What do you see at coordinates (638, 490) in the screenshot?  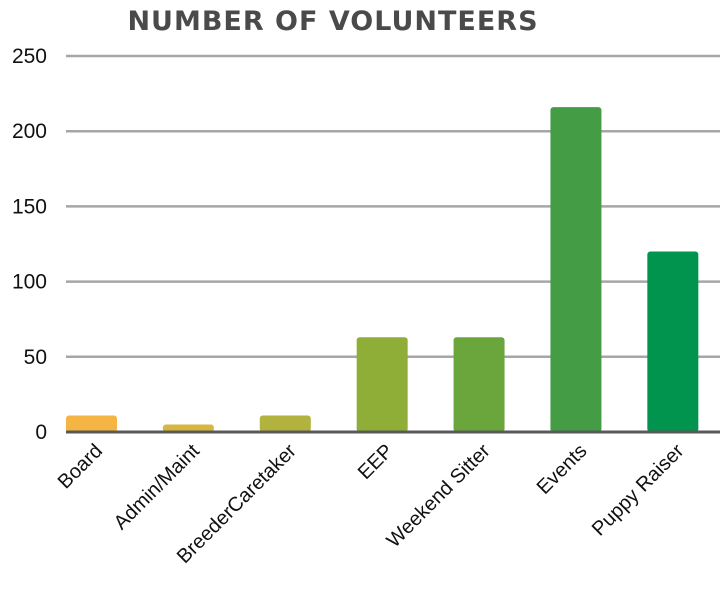 I see `x-tick-label-puppy-raiser: Puppy Raiser` at bounding box center [638, 490].